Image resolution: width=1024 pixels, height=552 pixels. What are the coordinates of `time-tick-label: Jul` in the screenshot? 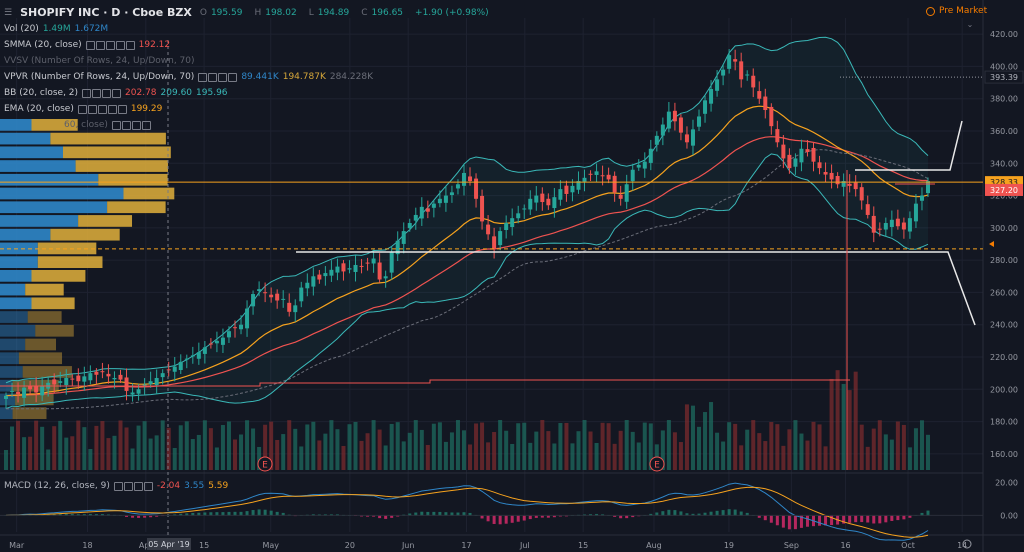 It's located at (524, 545).